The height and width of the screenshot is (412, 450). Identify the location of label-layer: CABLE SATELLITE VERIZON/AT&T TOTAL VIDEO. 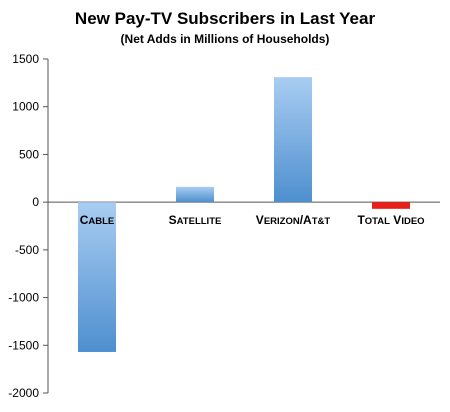
(252, 220).